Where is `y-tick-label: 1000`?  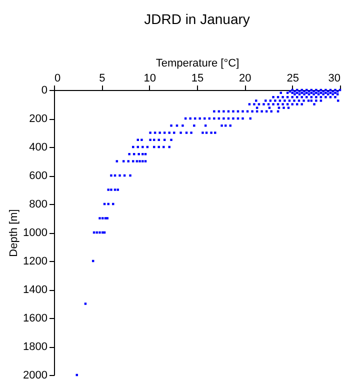
y-tick-label: 1000 is located at coordinates (35, 233).